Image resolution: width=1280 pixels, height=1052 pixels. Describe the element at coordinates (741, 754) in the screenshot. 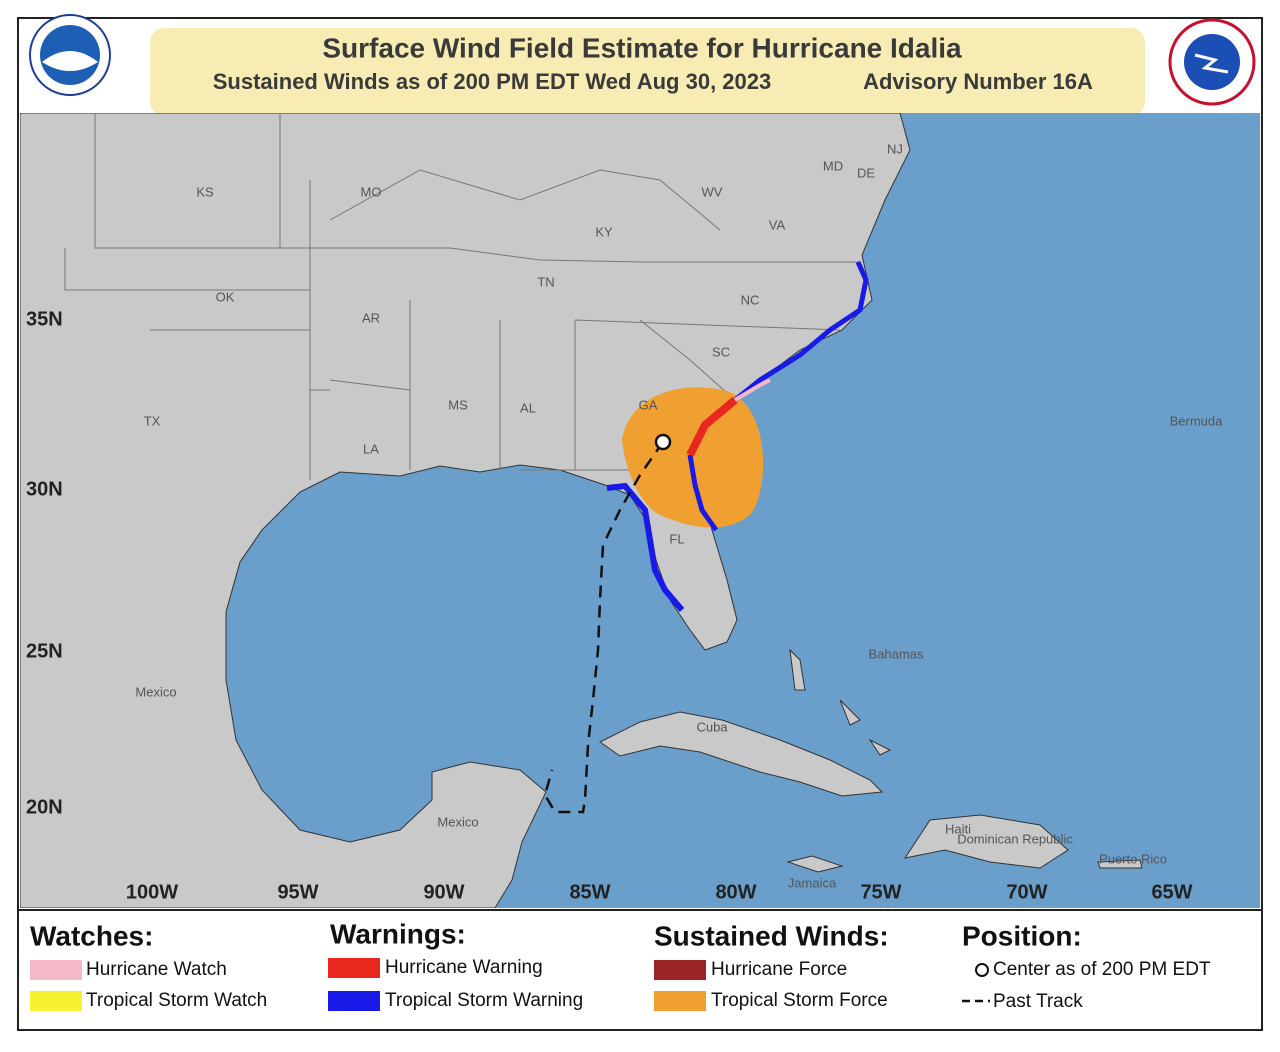

I see `land-cuba` at that location.